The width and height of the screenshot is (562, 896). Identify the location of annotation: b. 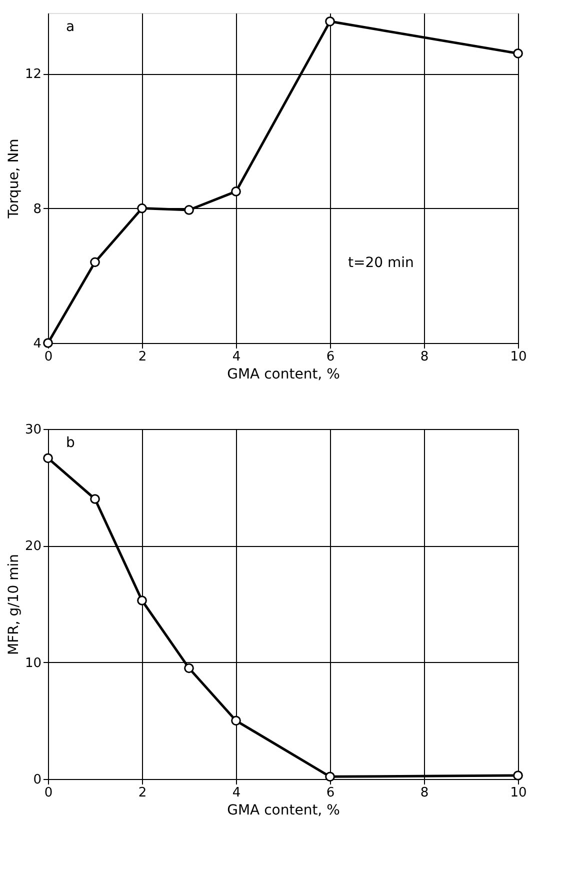
(70, 443).